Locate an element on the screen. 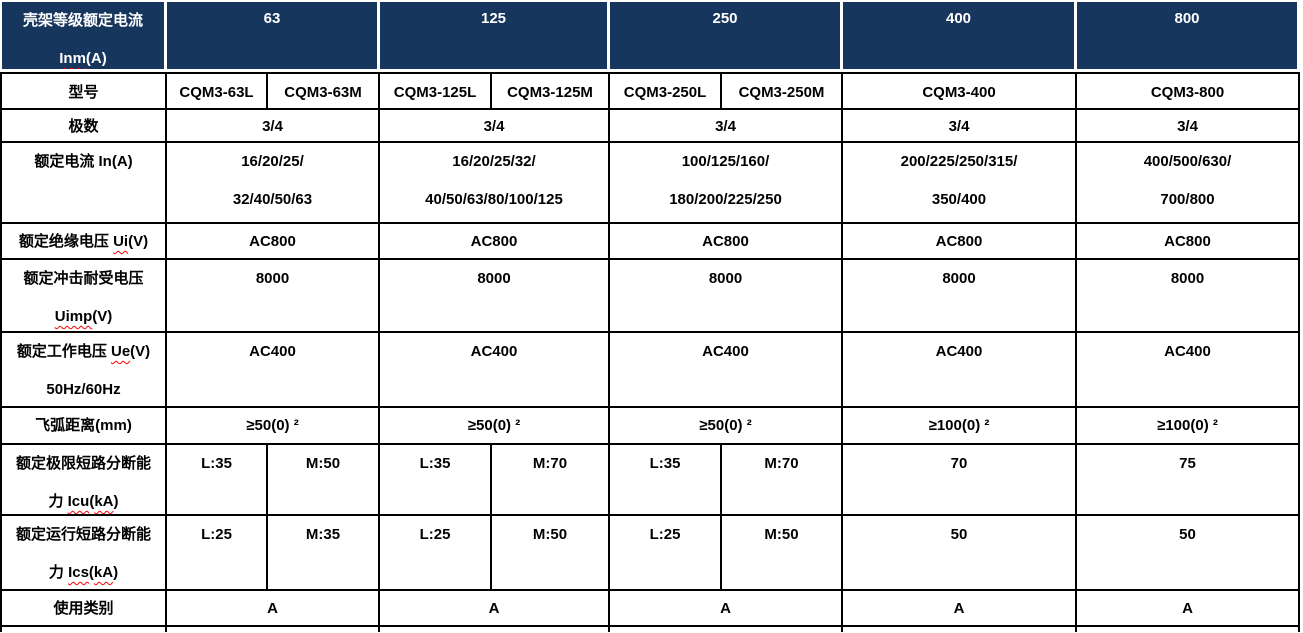 This screenshot has height=633, width=1303. cell-current-4: 400/500/630/700/800 is located at coordinates (1188, 183).